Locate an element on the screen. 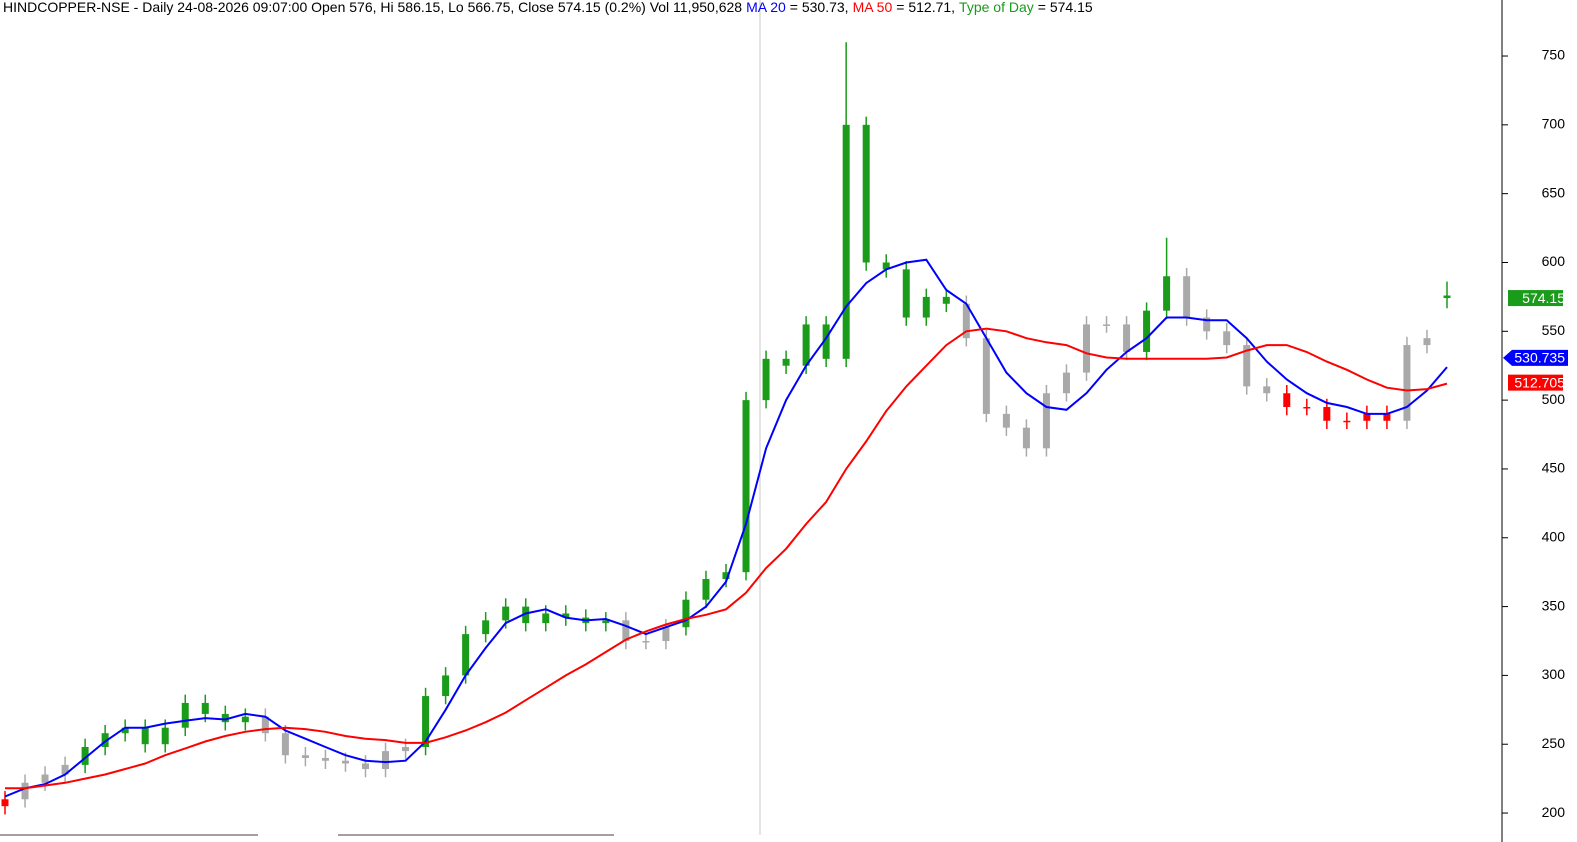  price-tag-label: 574.15 is located at coordinates (1543, 298).